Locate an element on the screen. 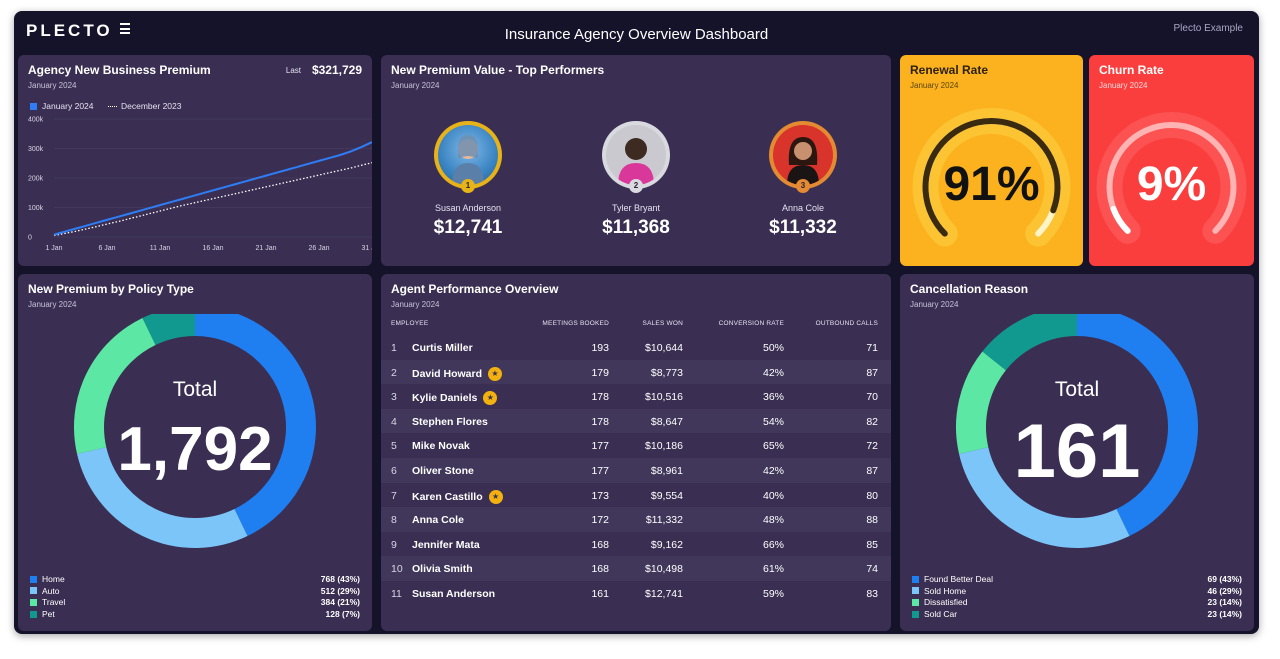  table-row: 3 Kylie Daniels ★ 178 $10,516 36% 70 is located at coordinates (636, 396).